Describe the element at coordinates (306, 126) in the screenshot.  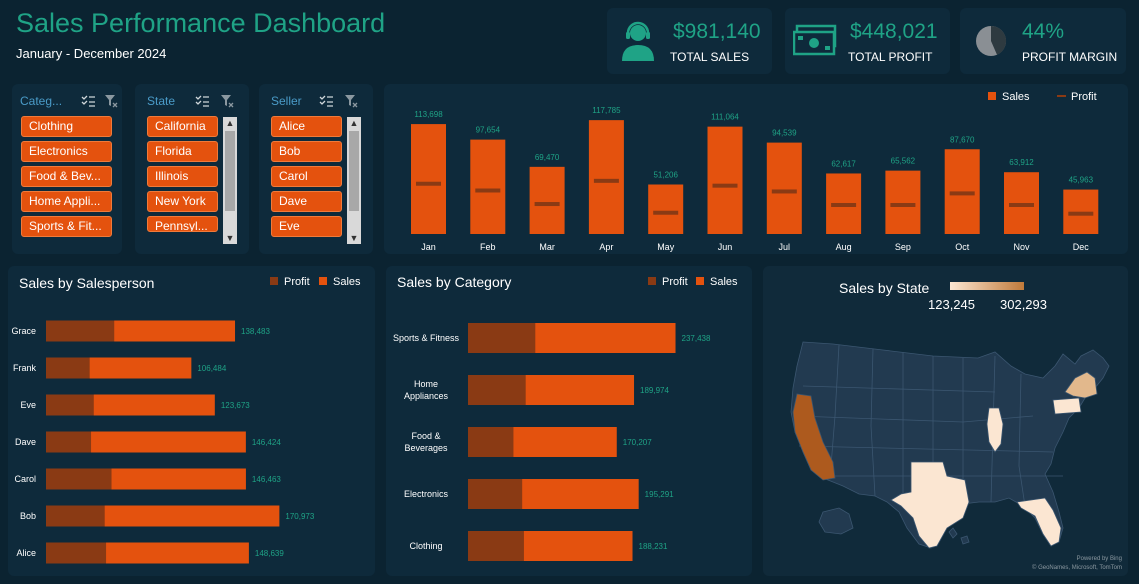
I see `slicer-item-alice: Alice` at that location.